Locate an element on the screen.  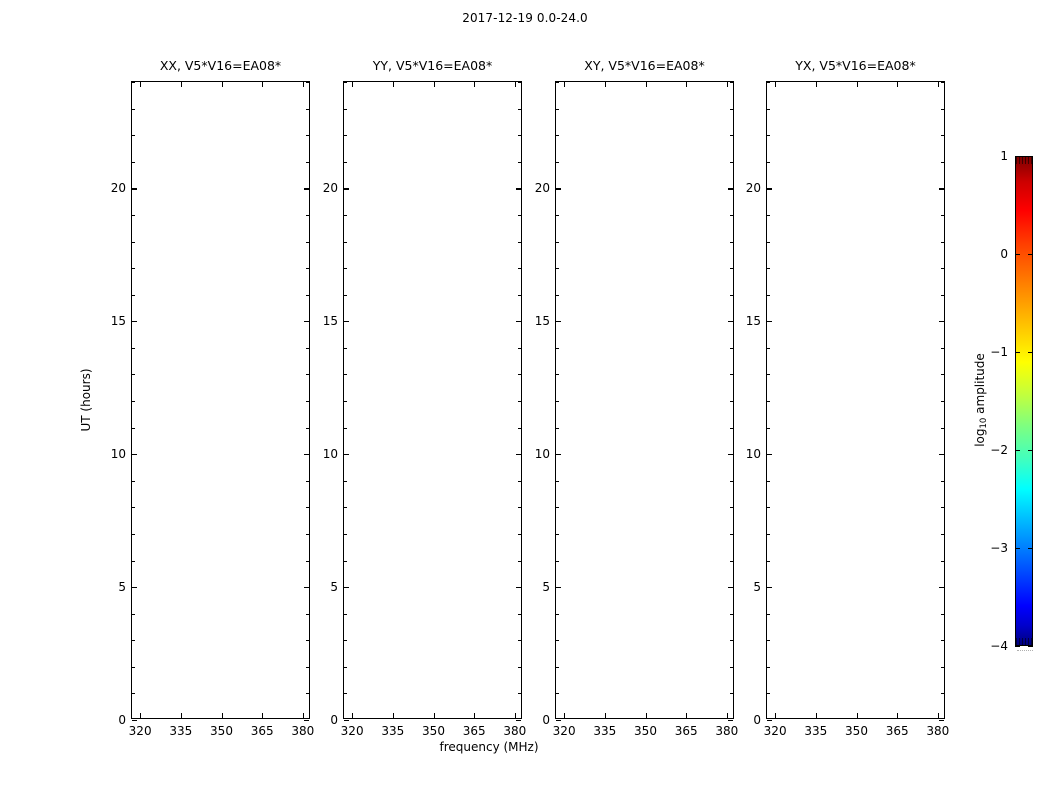
x-tick-label-yx: 380 is located at coordinates (938, 731).